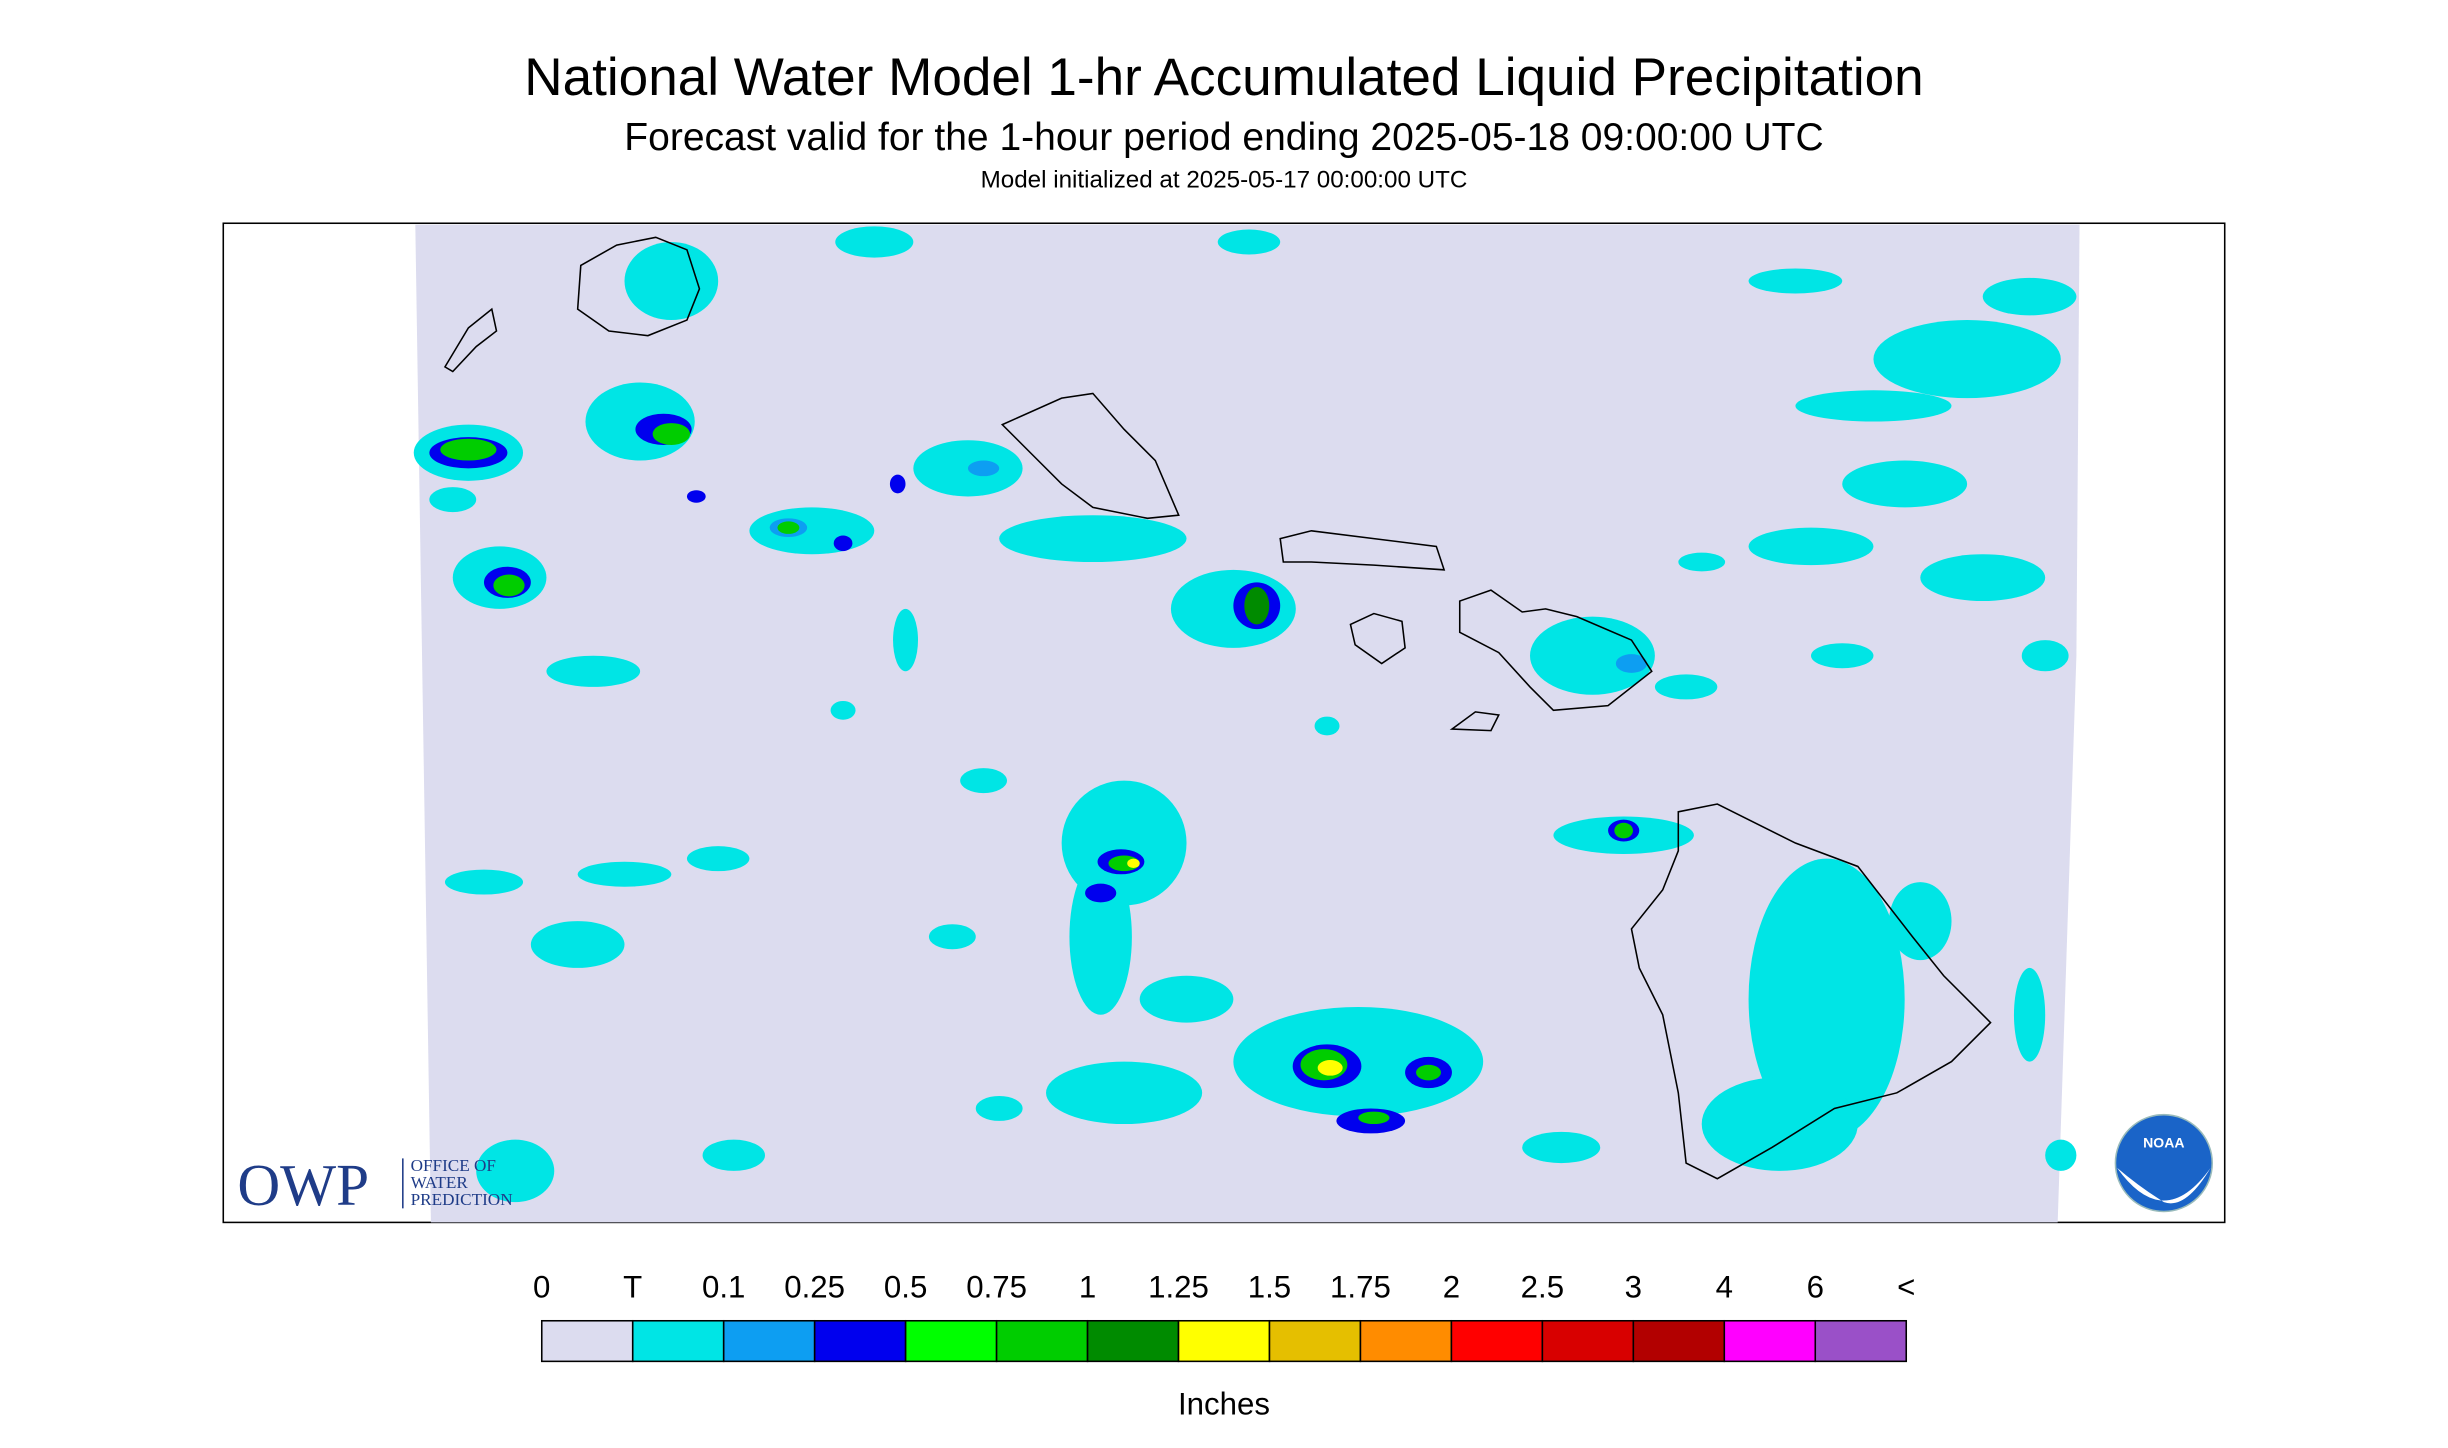  What do you see at coordinates (1087, 1286) in the screenshot?
I see `legend-label: 1` at bounding box center [1087, 1286].